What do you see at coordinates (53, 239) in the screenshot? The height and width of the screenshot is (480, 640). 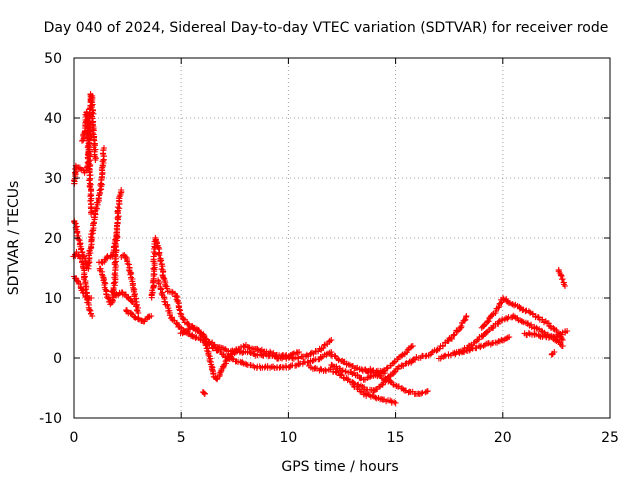 I see `y-tick-label: 20` at bounding box center [53, 239].